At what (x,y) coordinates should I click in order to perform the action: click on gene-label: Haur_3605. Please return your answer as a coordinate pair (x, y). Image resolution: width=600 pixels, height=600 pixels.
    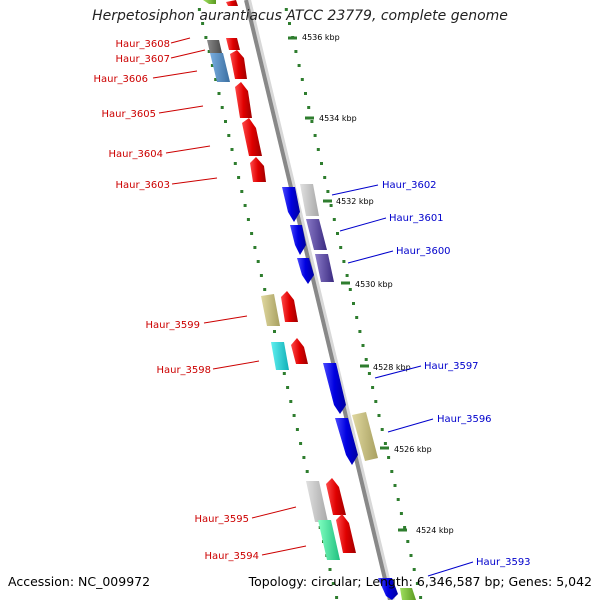
    Looking at the image, I should click on (128, 114).